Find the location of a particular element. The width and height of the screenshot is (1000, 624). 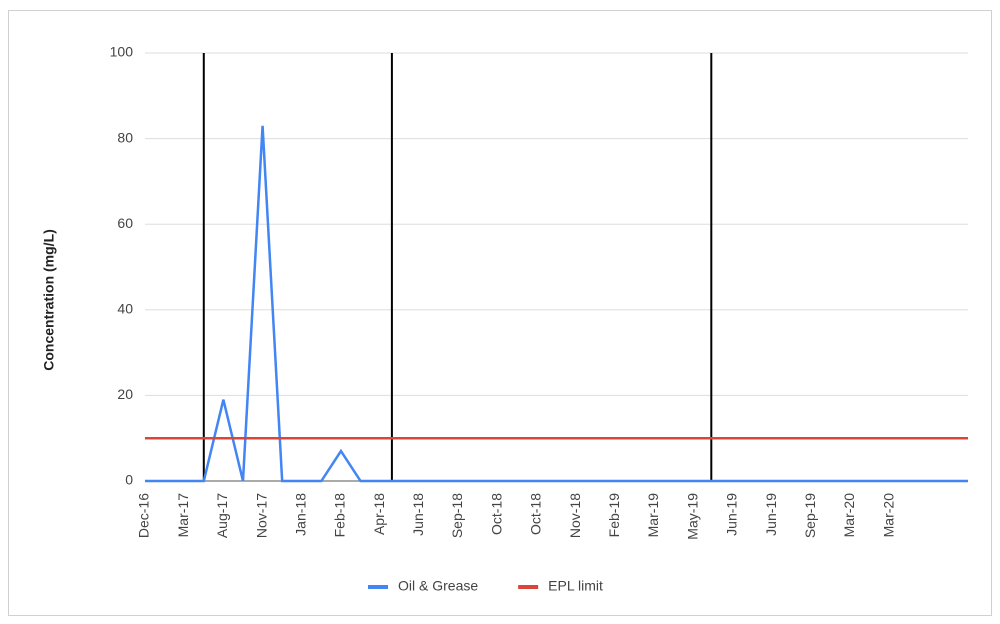

y-tick-label: 20 is located at coordinates (125, 394).